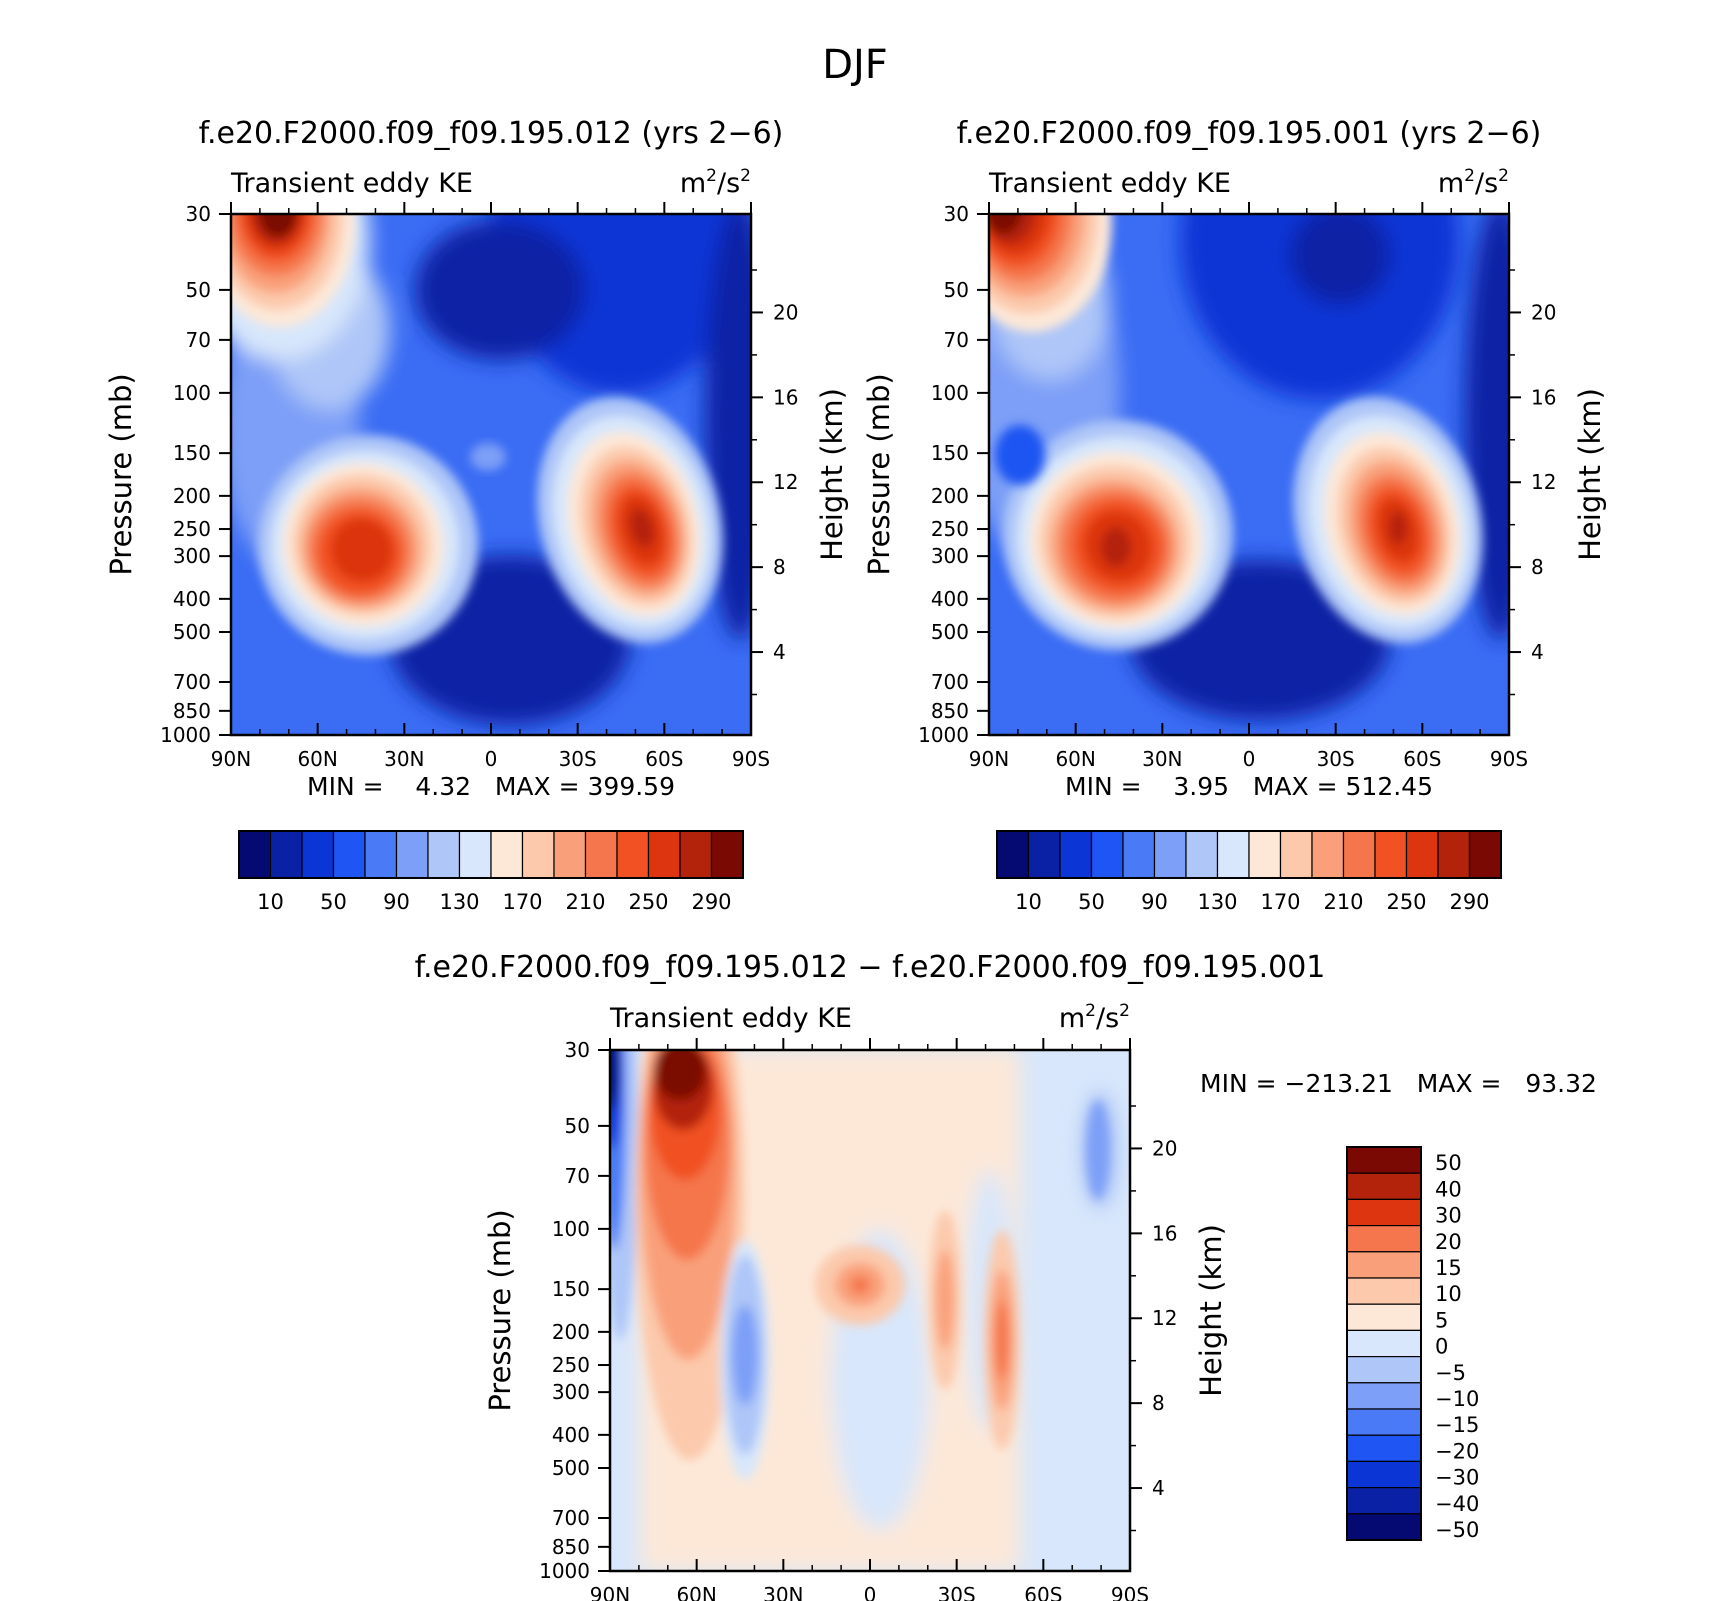 The width and height of the screenshot is (1710, 1601). What do you see at coordinates (1537, 567) in the screenshot?
I see `y2-tick-label: 8` at bounding box center [1537, 567].